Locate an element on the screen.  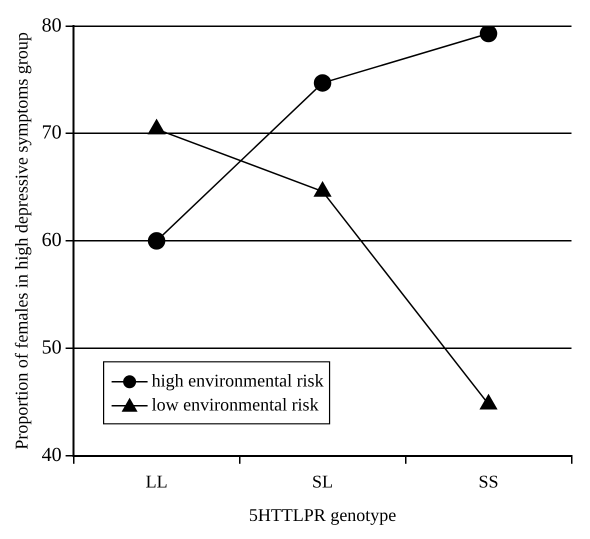
x-tick-label: LL is located at coordinates (157, 481).